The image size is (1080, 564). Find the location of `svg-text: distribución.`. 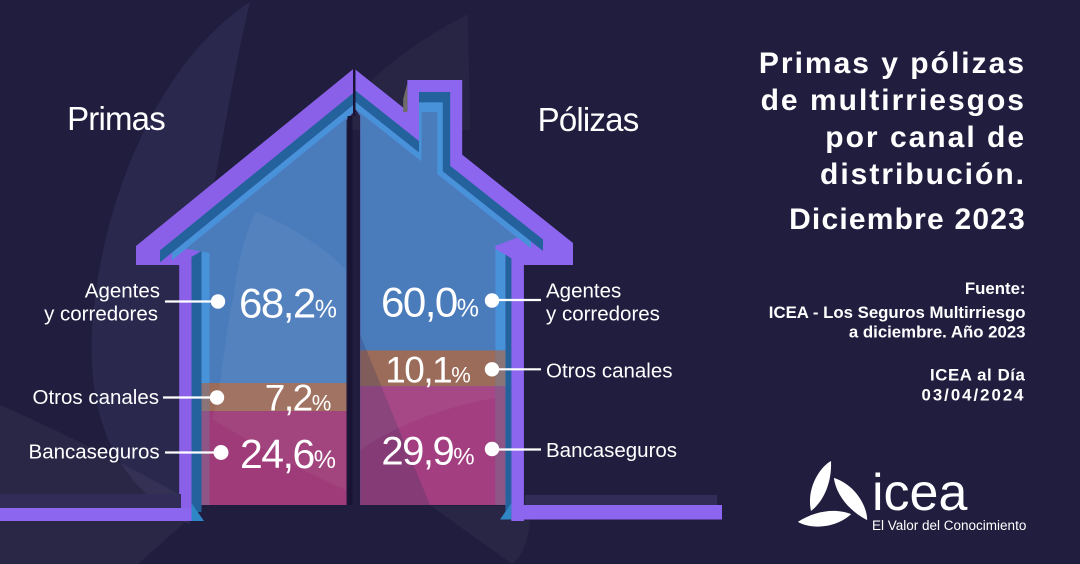

svg-text: distribución. is located at coordinates (923, 174).